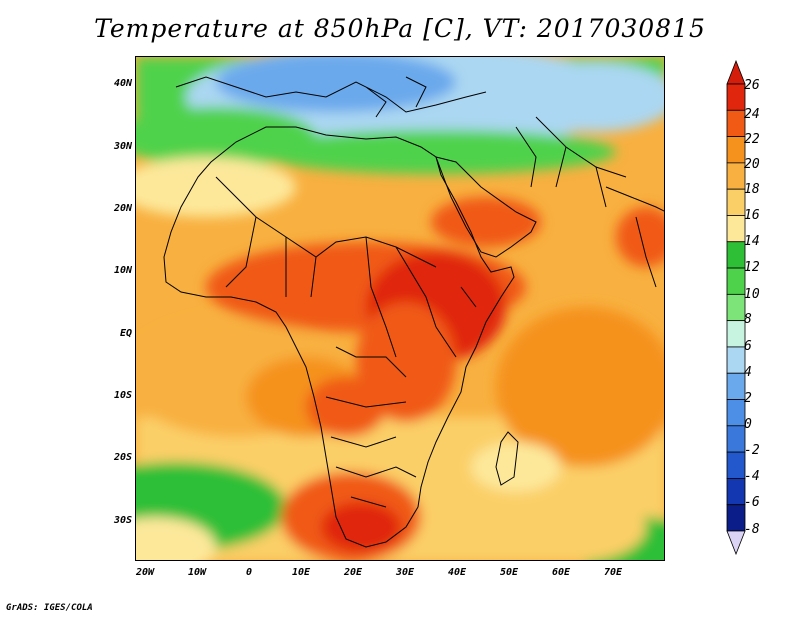 The image size is (800, 618). Describe the element at coordinates (571, 162) in the screenshot. I see `asia-borders` at that location.